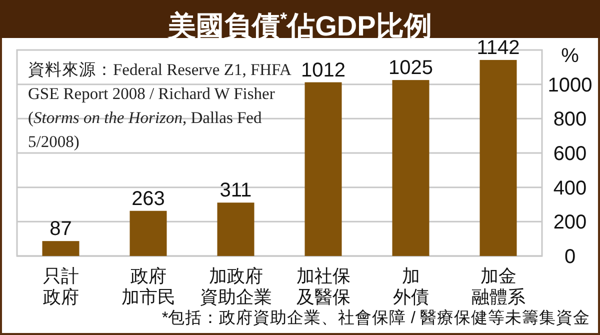  I want to click on data-label: 1142, so click(498, 47).